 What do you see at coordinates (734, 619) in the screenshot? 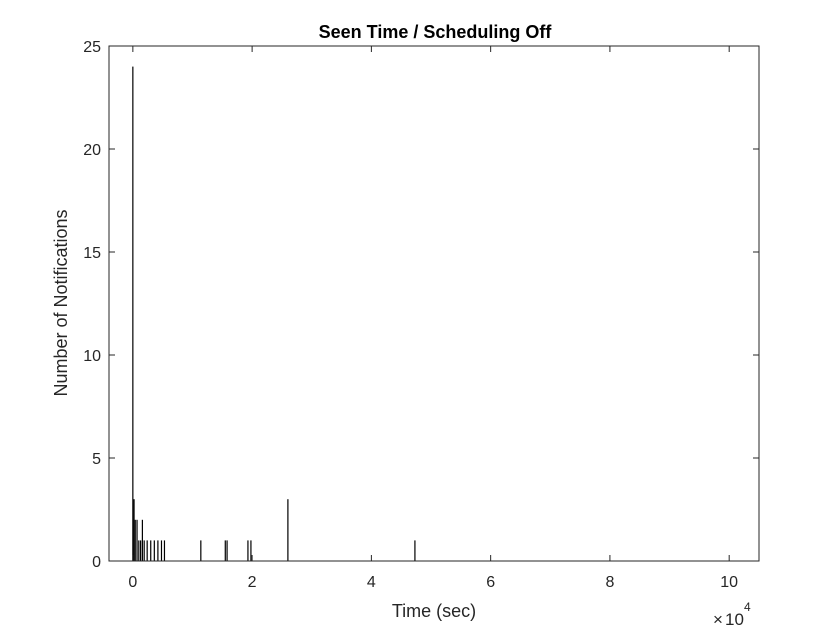
I see `multiplier-base: 10` at bounding box center [734, 619].